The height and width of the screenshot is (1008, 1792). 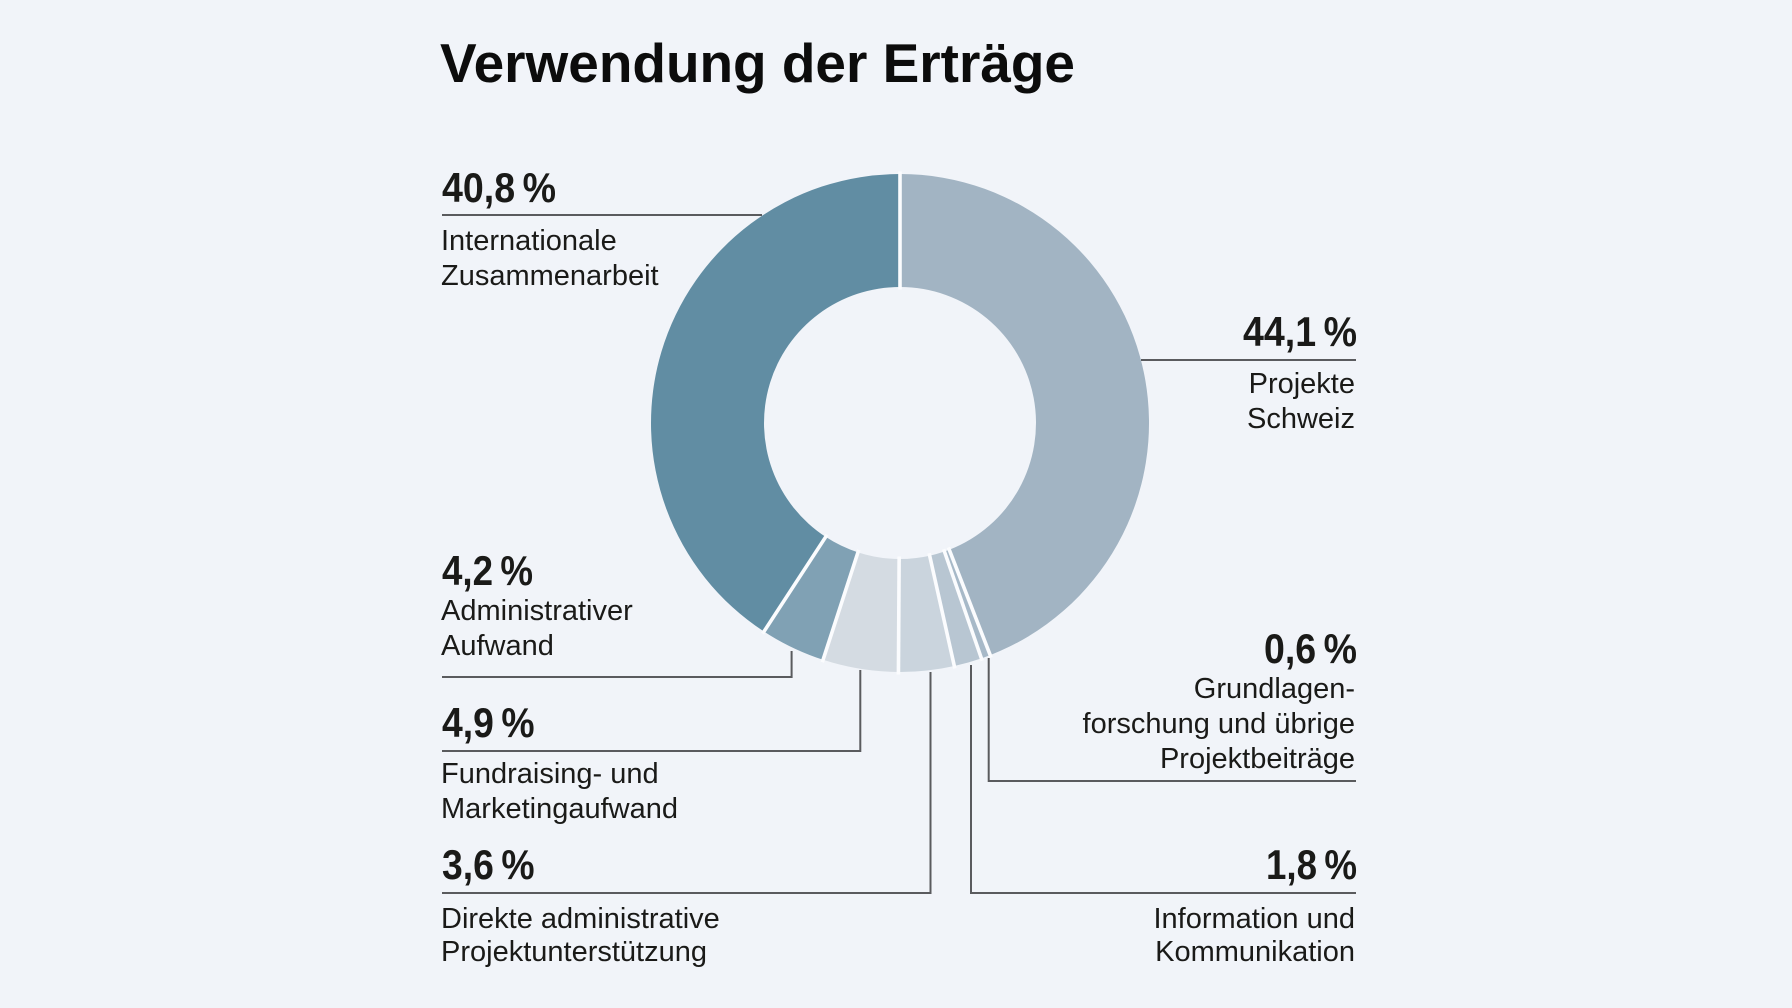 I want to click on svg-text: 40,8 %, so click(x=499, y=187).